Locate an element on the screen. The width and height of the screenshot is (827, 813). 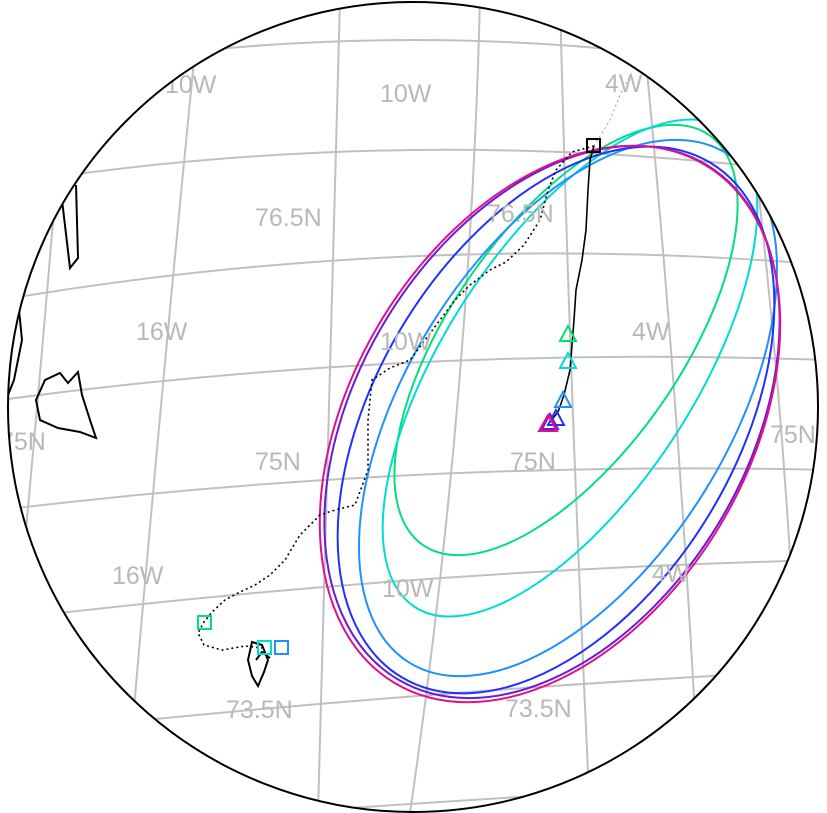
track-faint is located at coordinates (613, 109).